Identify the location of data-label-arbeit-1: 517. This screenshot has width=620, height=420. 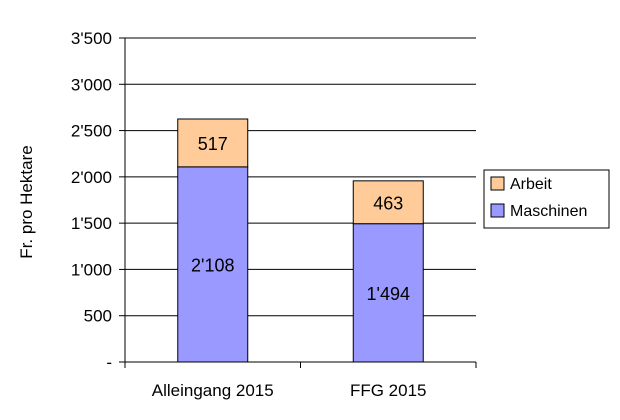
(213, 144).